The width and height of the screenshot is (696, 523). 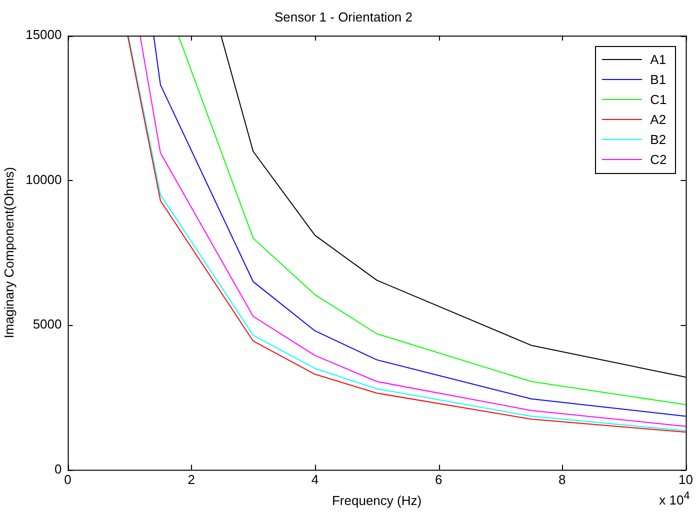 What do you see at coordinates (191, 480) in the screenshot?
I see `x-tick-label: 2` at bounding box center [191, 480].